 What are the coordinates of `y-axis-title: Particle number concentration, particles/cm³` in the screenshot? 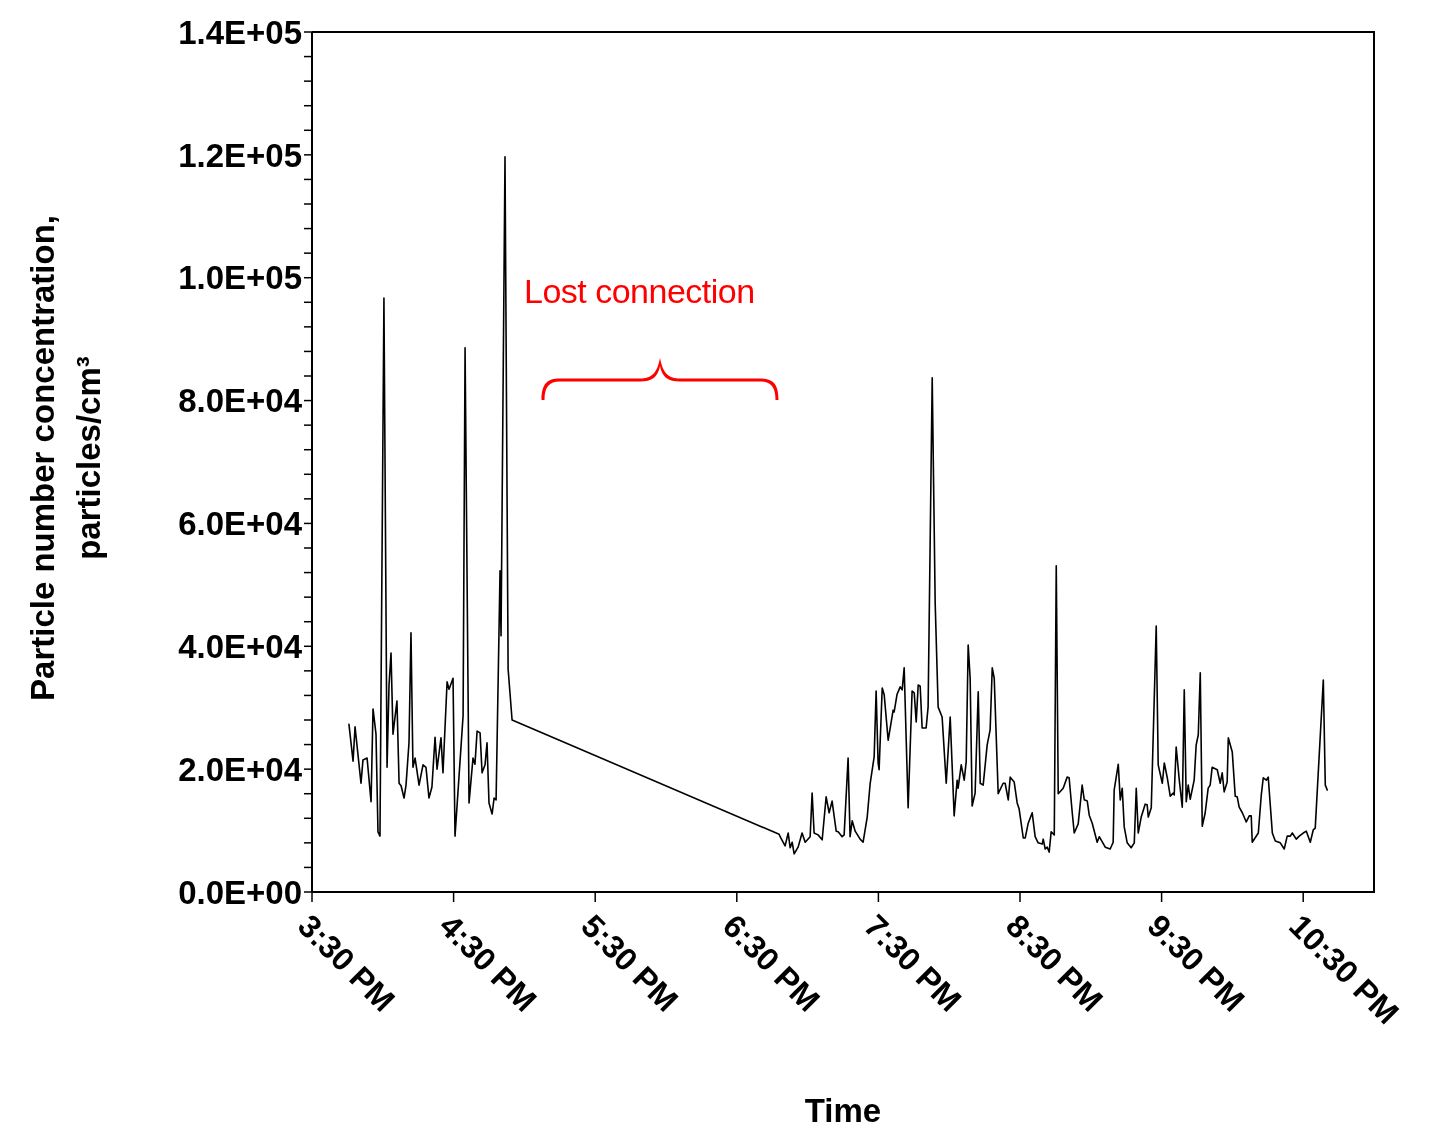 It's located at (65, 458).